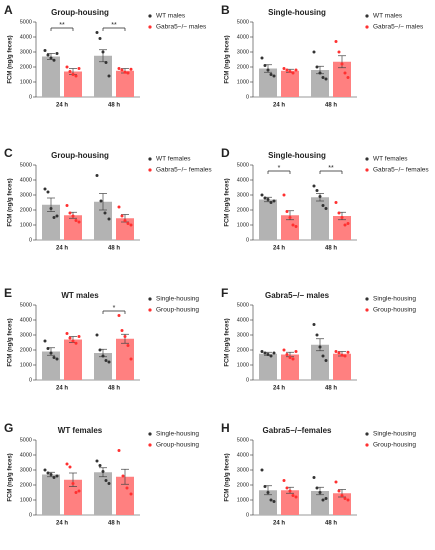 This screenshot has height=550, width=435. Describe the element at coordinates (8, 428) in the screenshot. I see `panel-label: G` at that location.